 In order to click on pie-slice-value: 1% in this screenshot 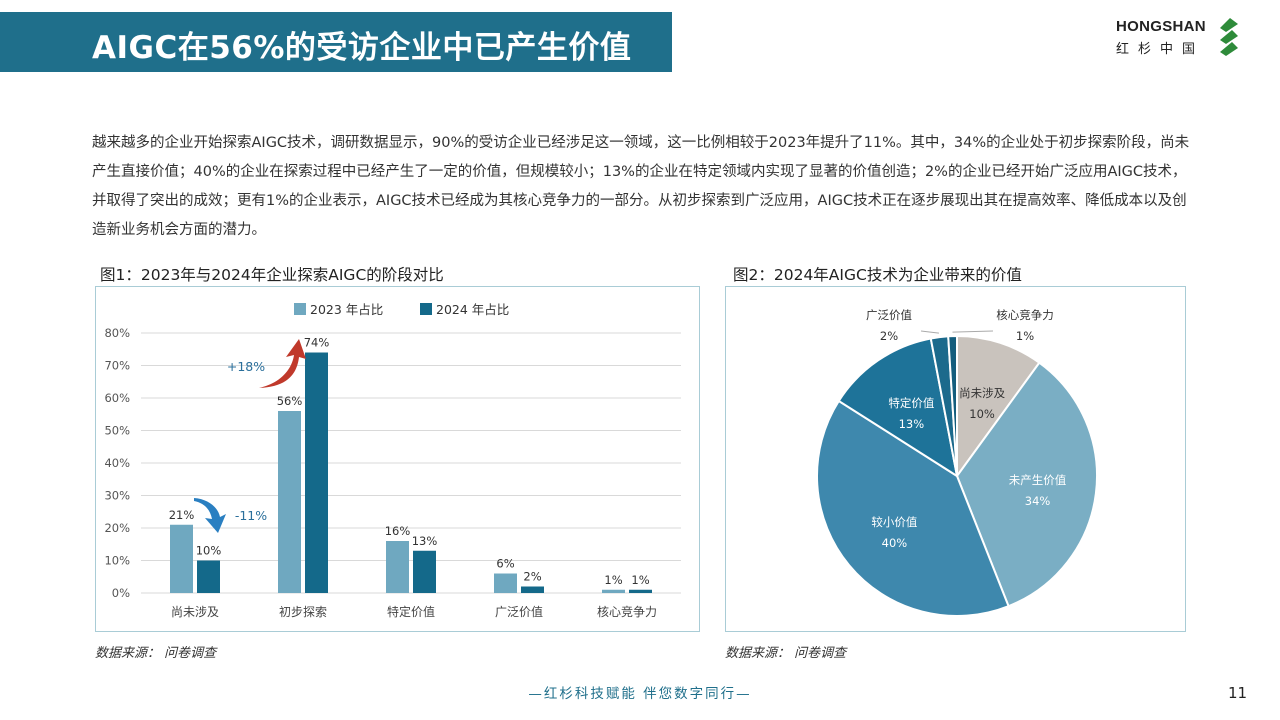, I will do `click(1025, 336)`.